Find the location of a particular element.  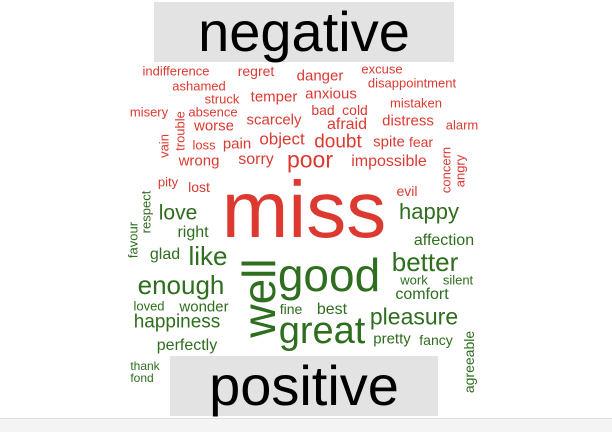

negative-word-absence: absence is located at coordinates (213, 112).